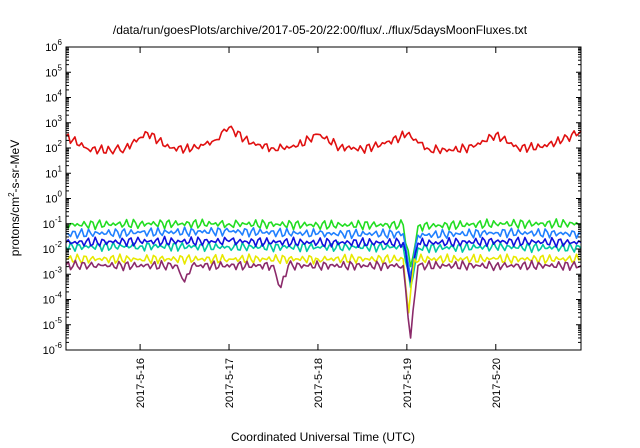 The width and height of the screenshot is (640, 448). I want to click on x-tick-label: 2017-5-18, so click(319, 383).